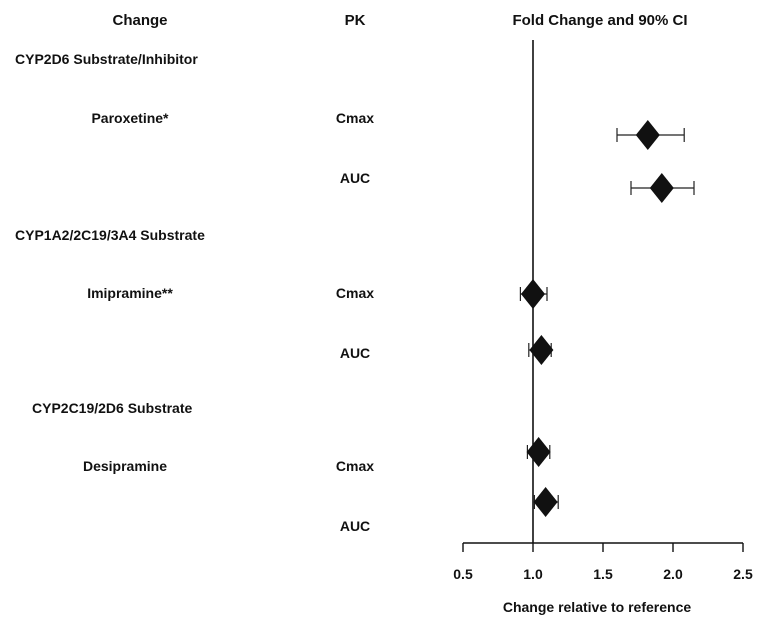 The height and width of the screenshot is (620, 760). I want to click on header-pk: PK, so click(355, 20).